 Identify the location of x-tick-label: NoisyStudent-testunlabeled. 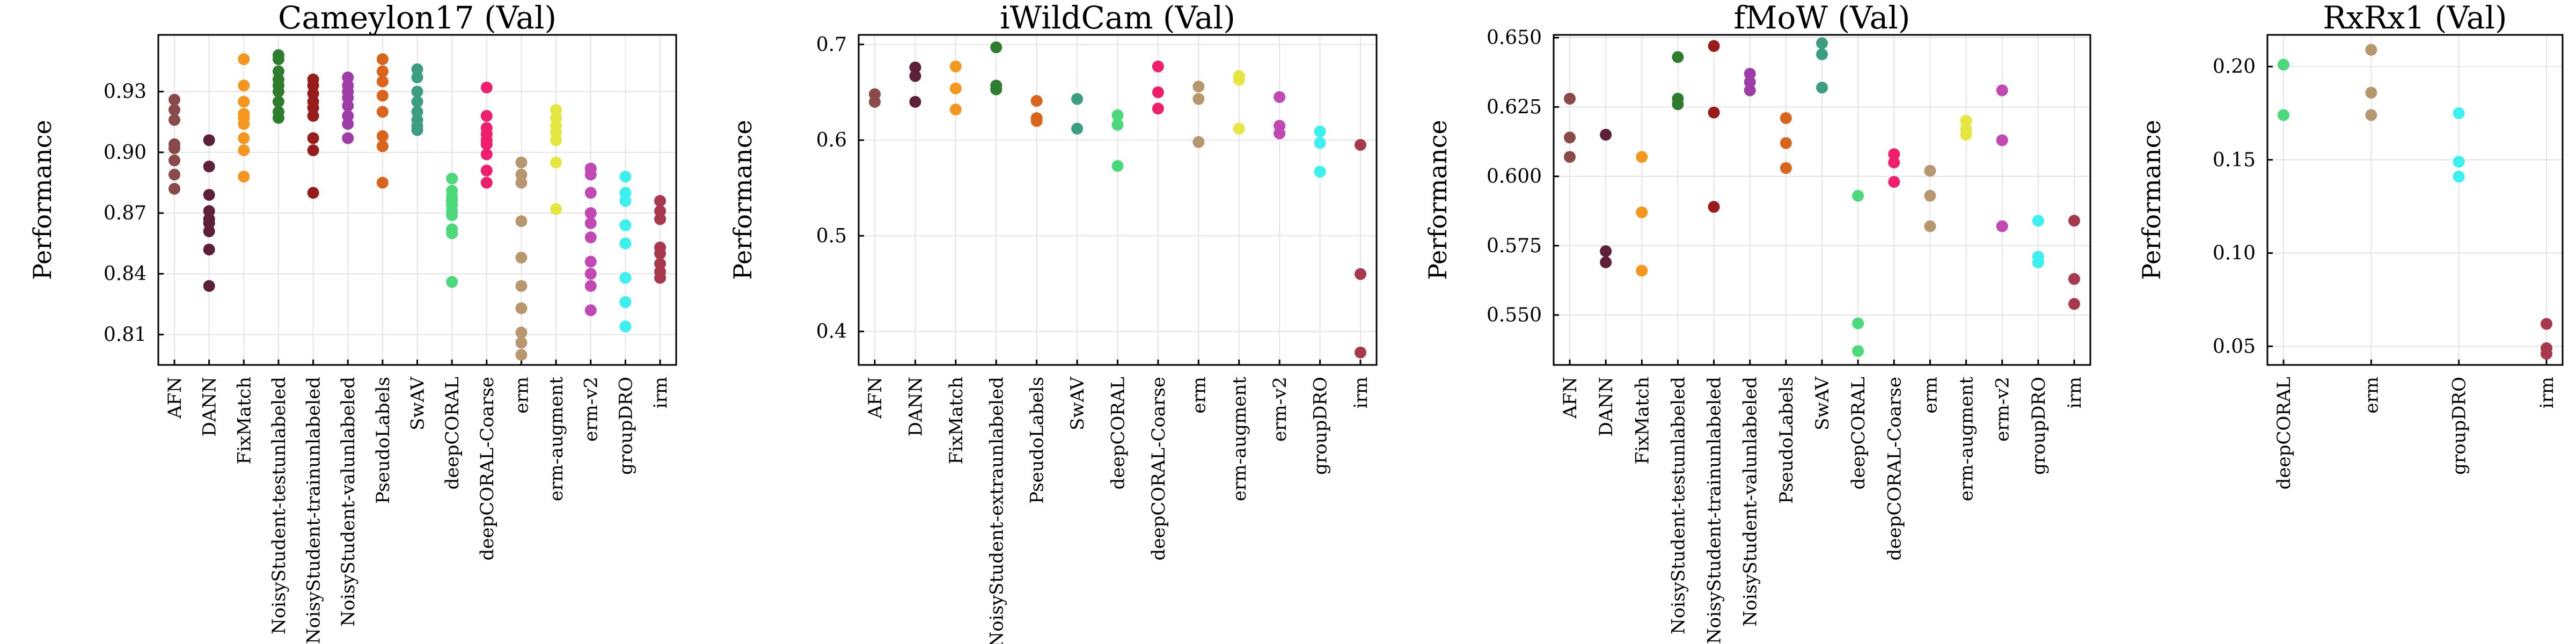
(279, 505).